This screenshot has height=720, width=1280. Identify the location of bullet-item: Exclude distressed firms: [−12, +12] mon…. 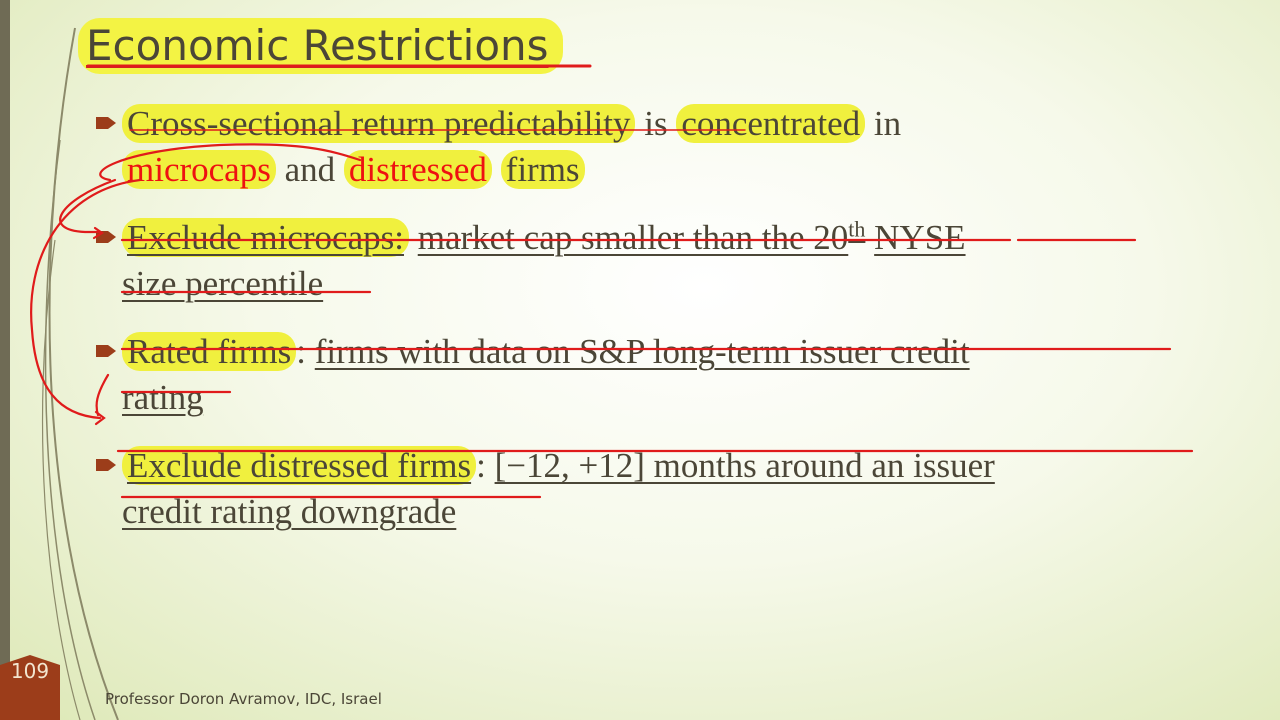
(655, 489).